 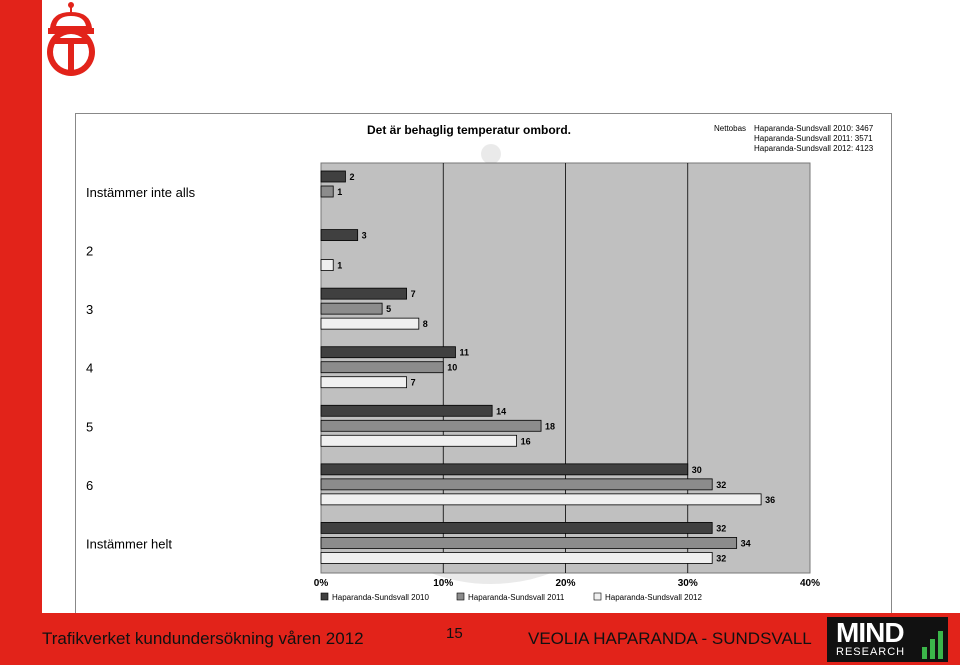 I want to click on bar-value-label: 3, so click(x=364, y=236).